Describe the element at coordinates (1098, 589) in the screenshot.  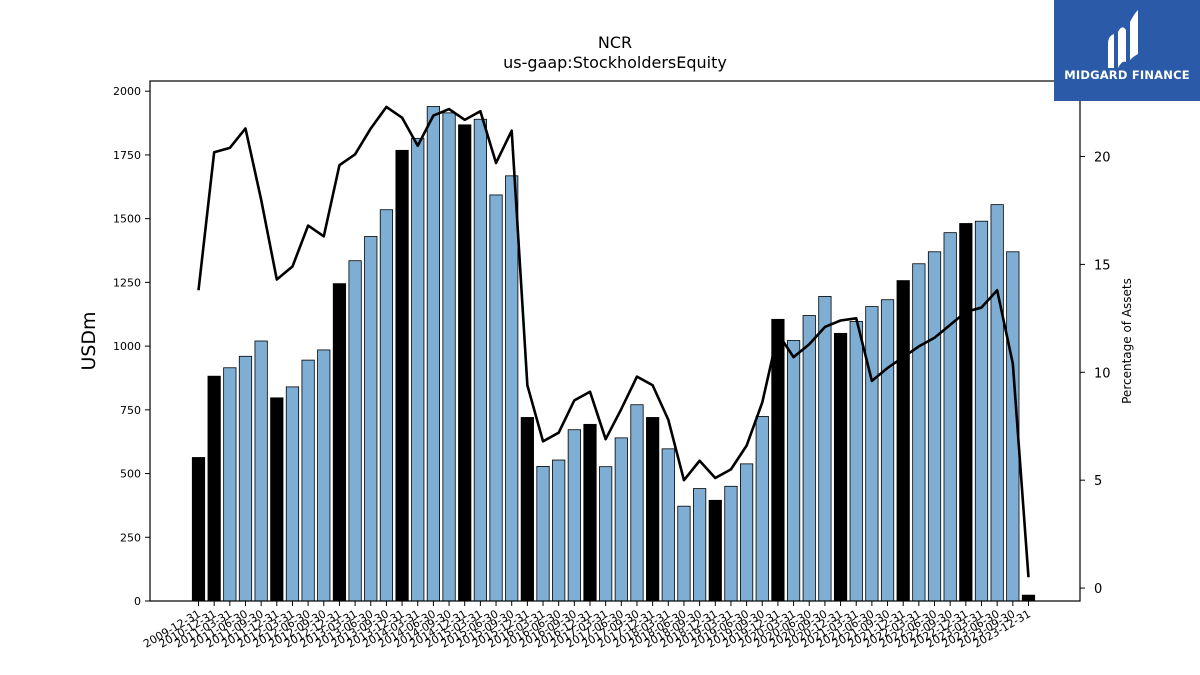
I see `y2-tick-label: 0` at that location.